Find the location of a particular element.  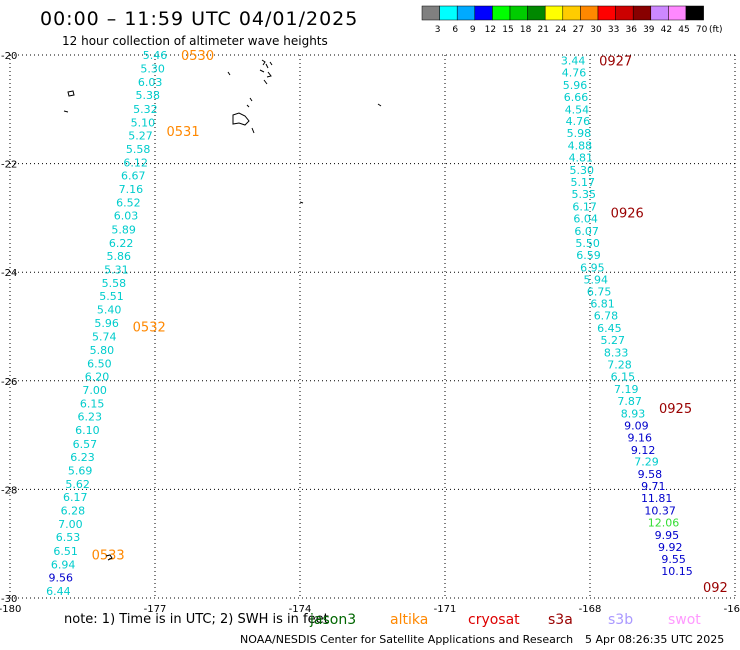

swh-value: 6.59 is located at coordinates (588, 255).